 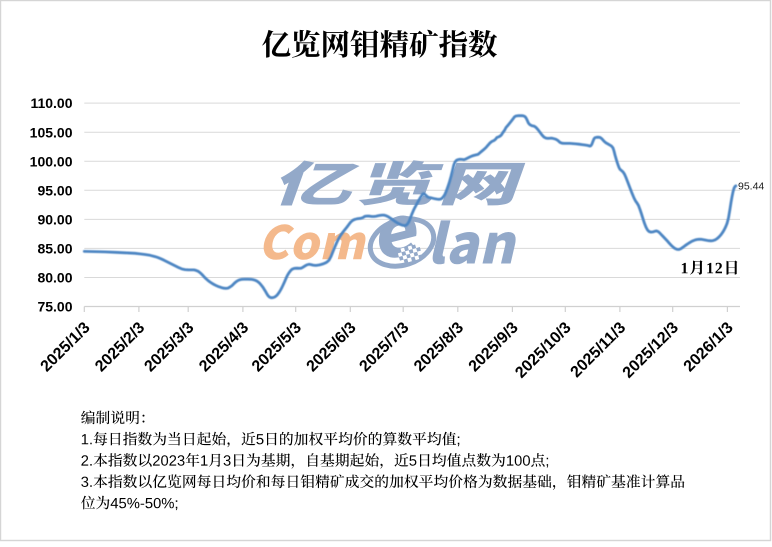 What do you see at coordinates (54, 249) in the screenshot?
I see `svg-text: 85.00` at bounding box center [54, 249].